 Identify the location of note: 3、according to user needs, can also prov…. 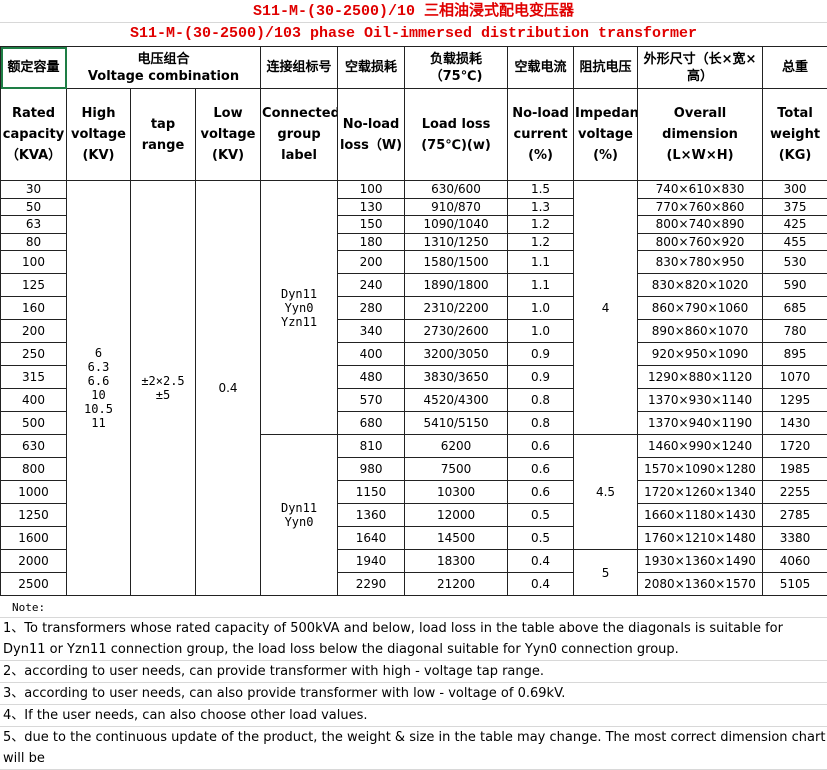
(413, 694).